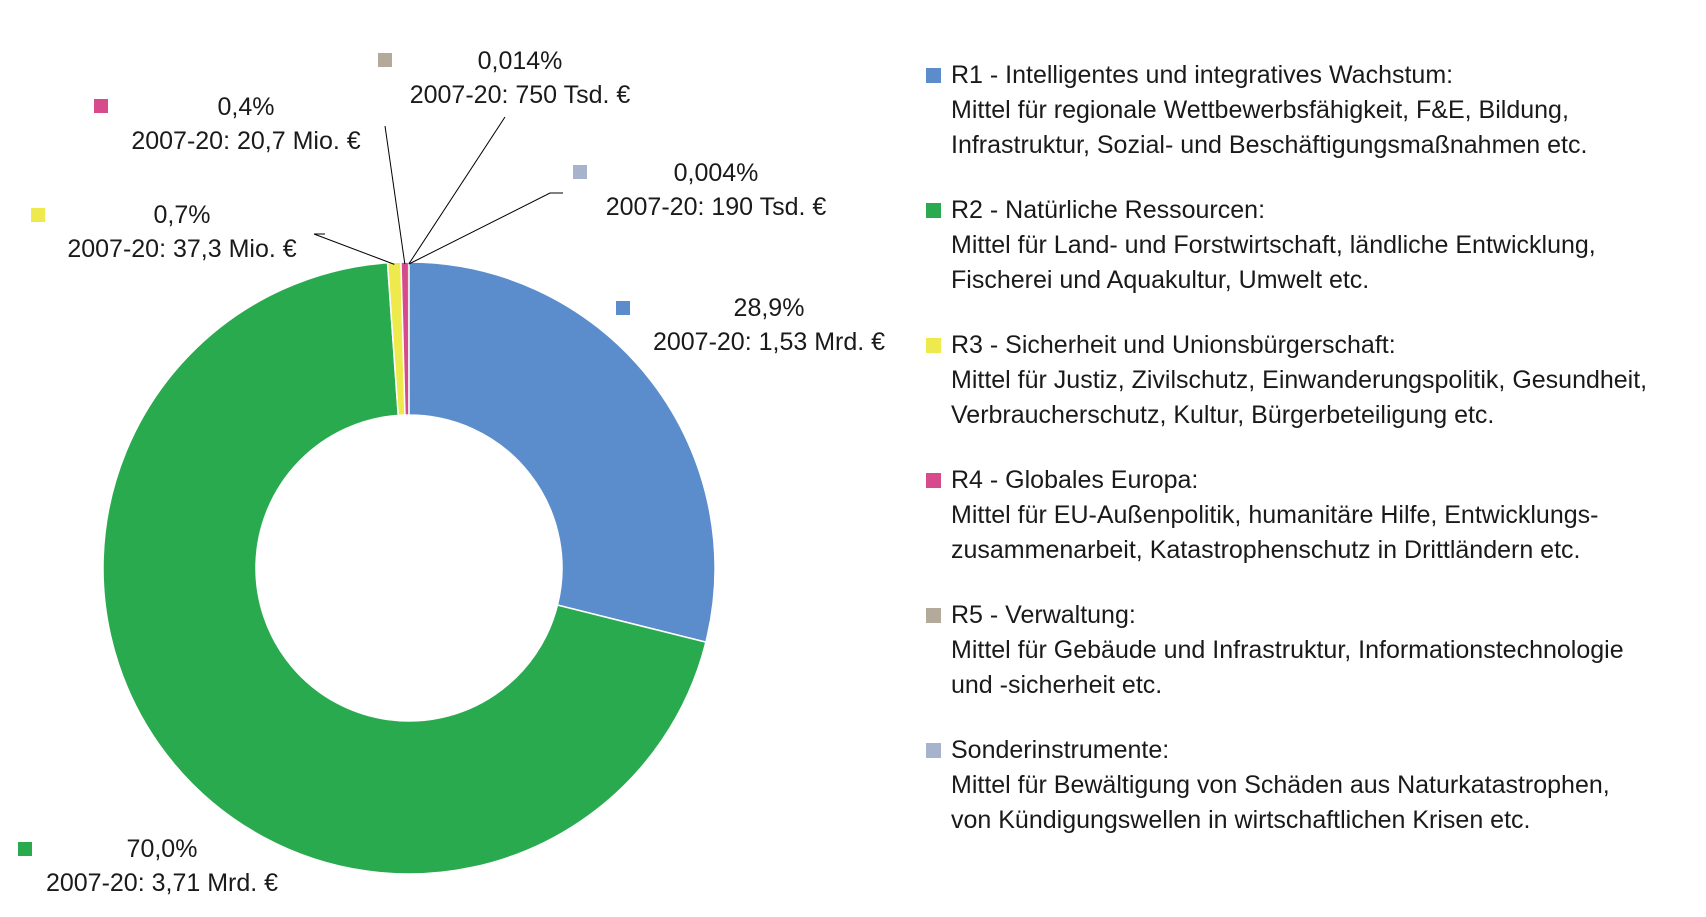  What do you see at coordinates (182, 215) in the screenshot?
I see `data-label-r3-percent: 0,7%` at bounding box center [182, 215].